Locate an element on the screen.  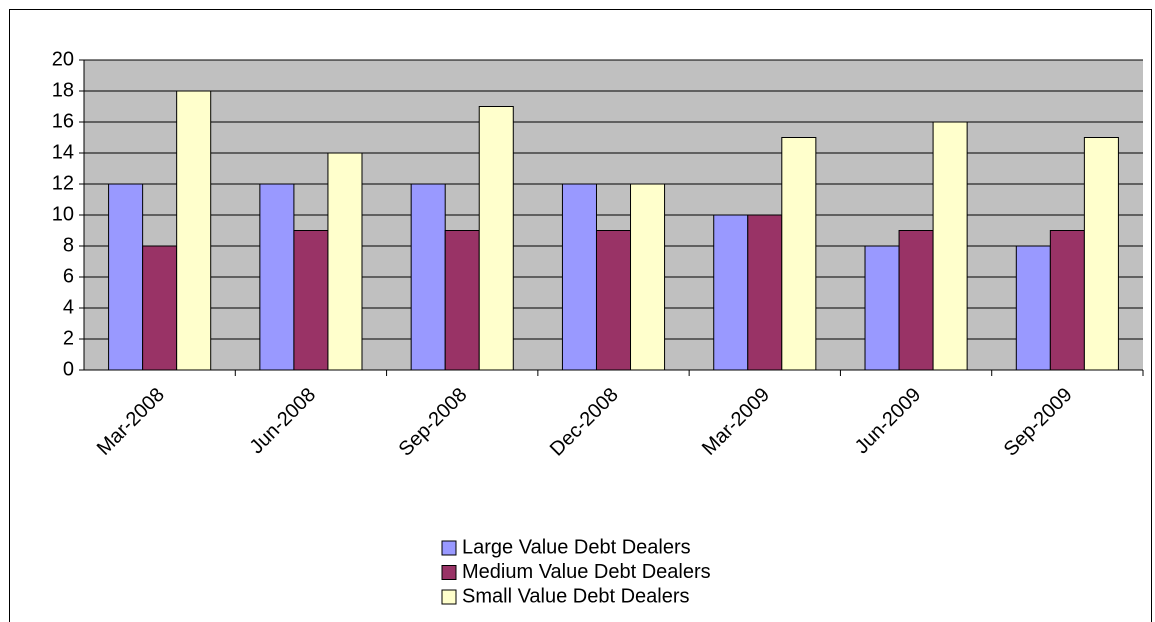
y-tick-label: 20 is located at coordinates (63, 59).